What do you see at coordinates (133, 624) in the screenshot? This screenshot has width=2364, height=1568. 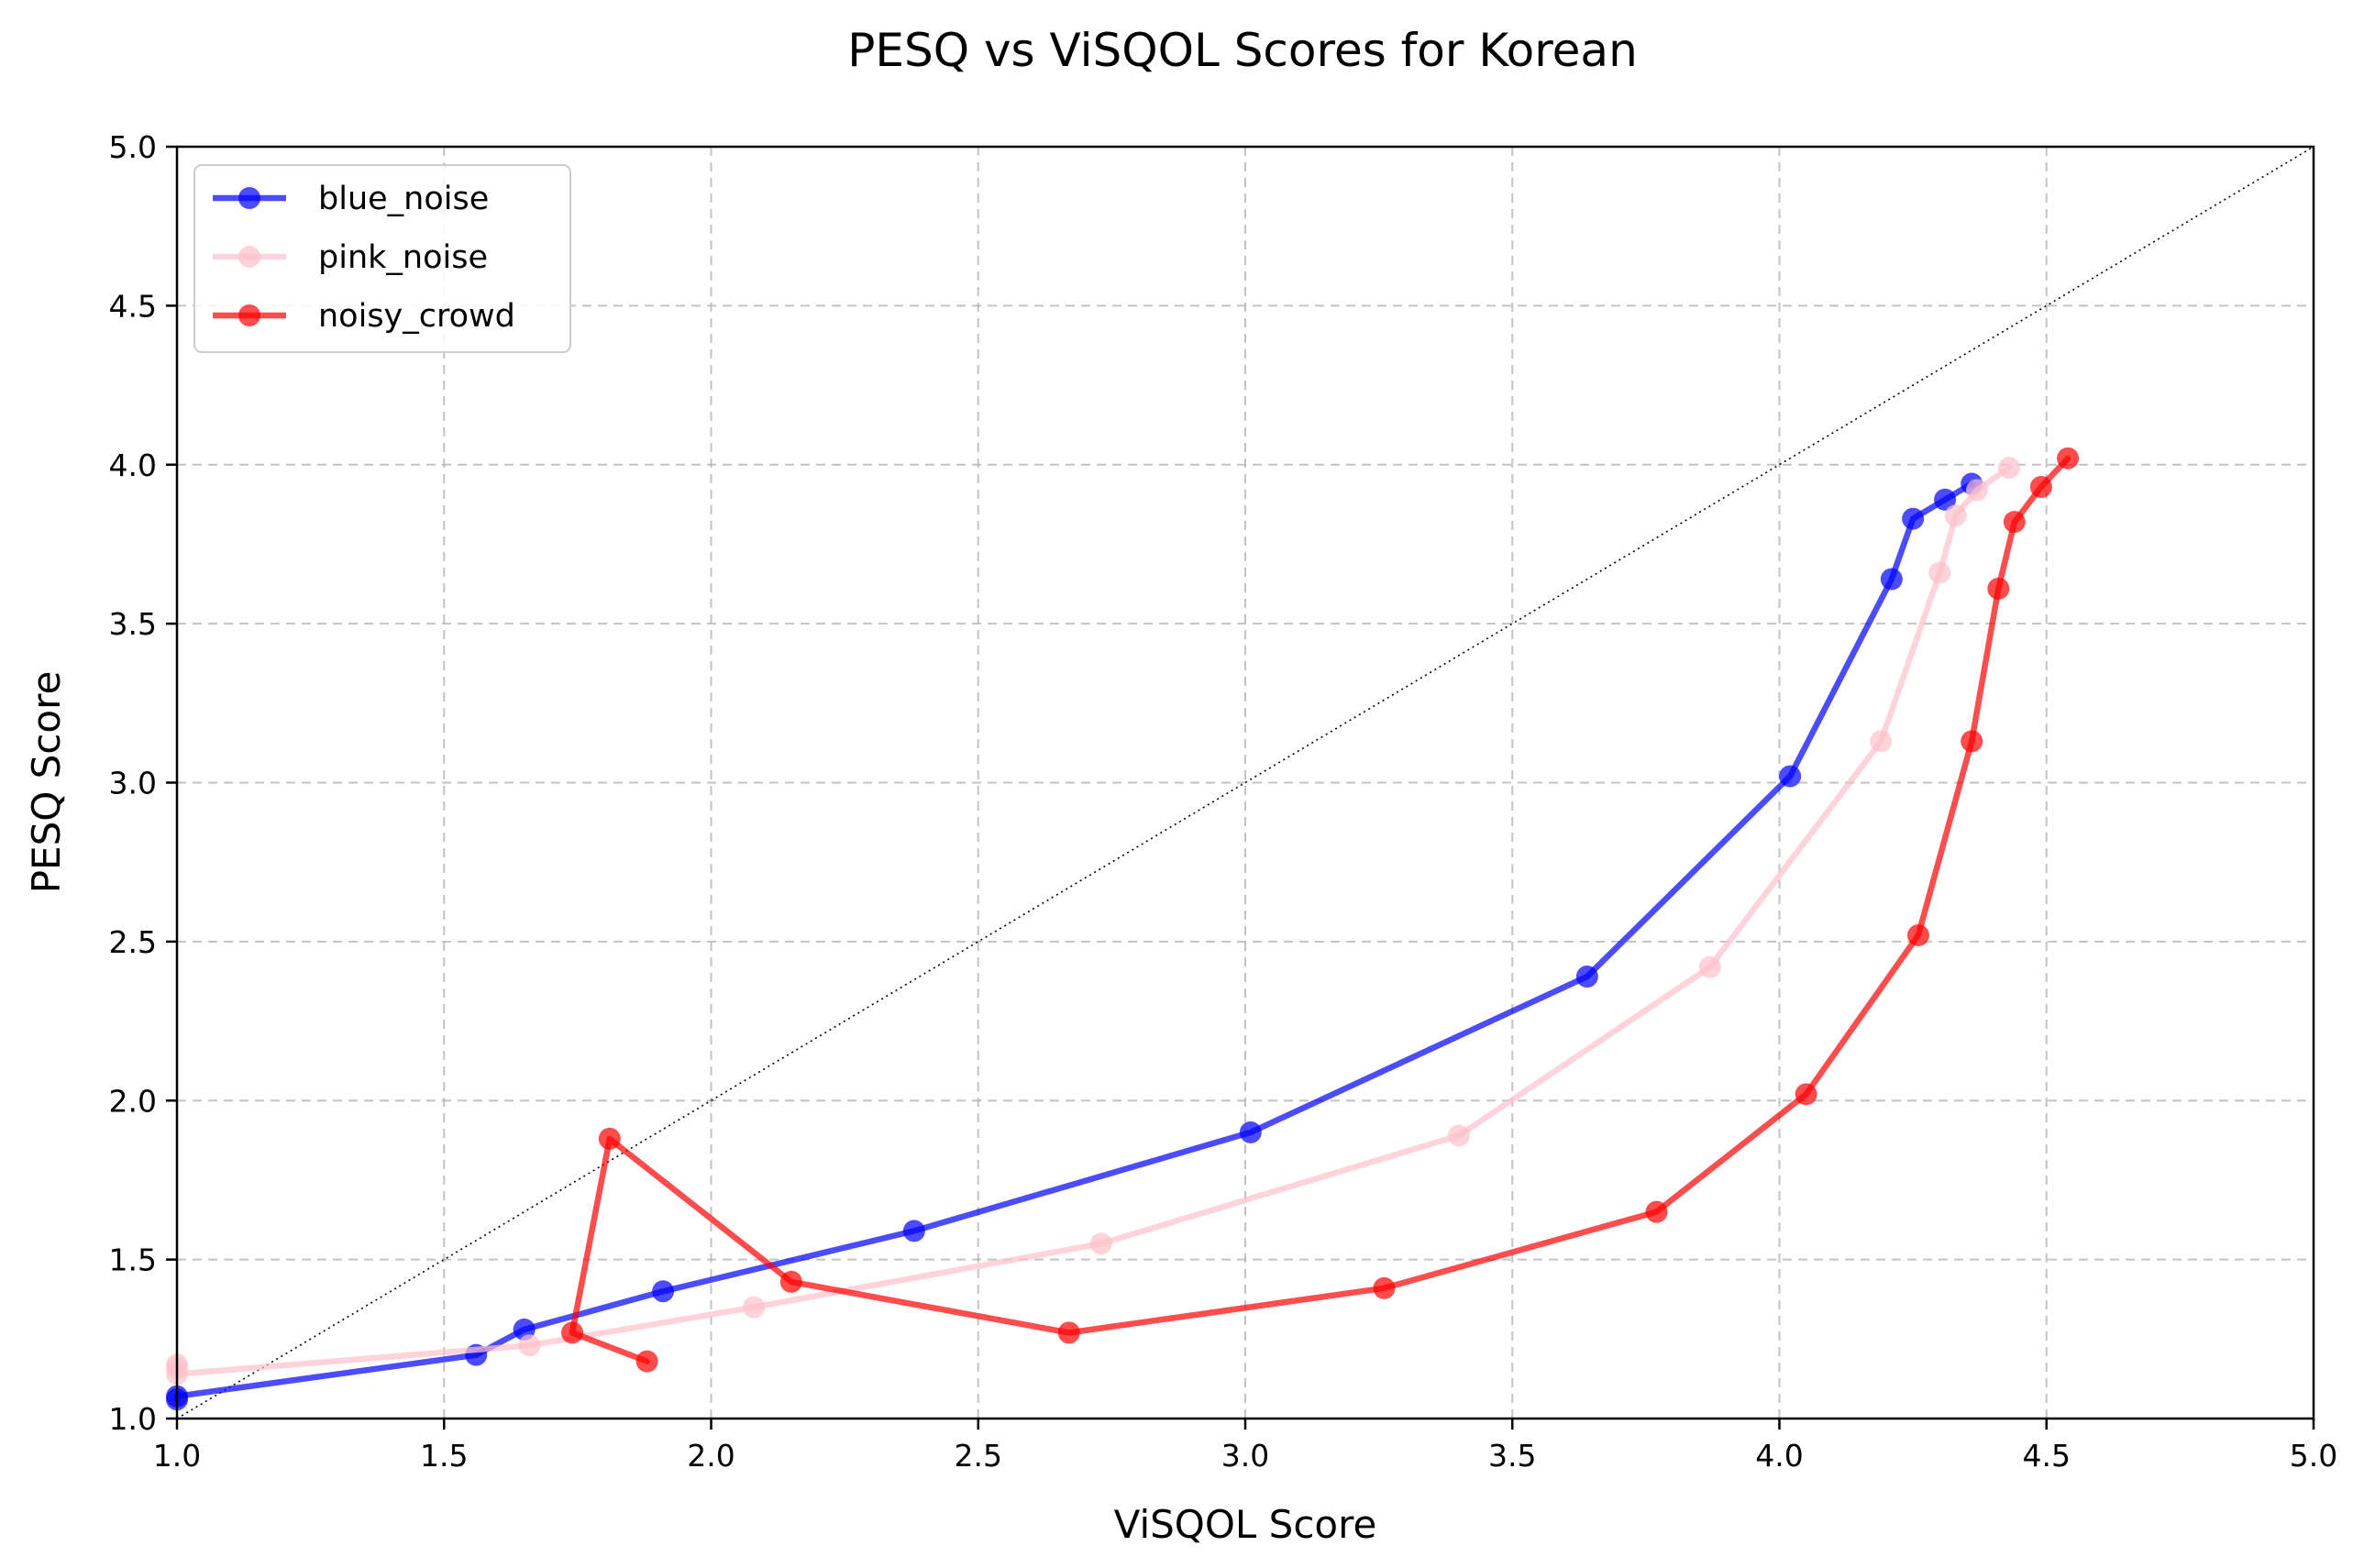 I see `y-tick-label: 3.5` at bounding box center [133, 624].